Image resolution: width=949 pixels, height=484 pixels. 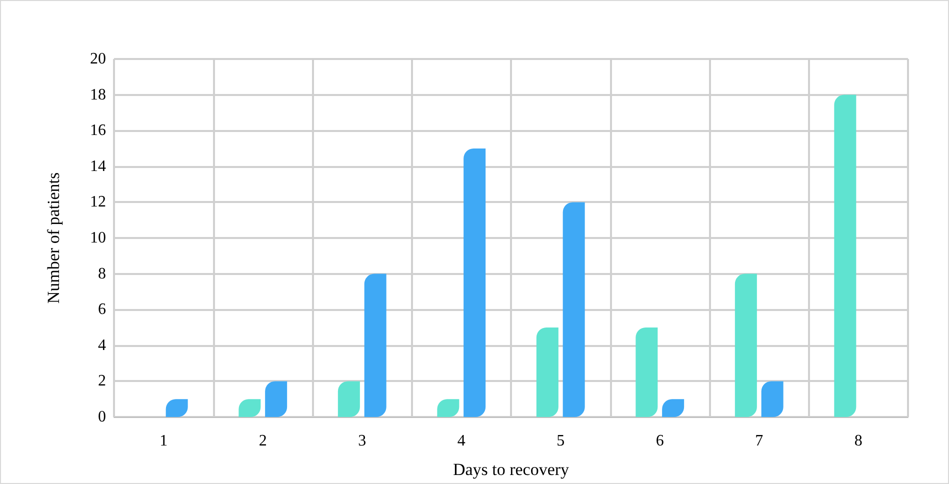 I want to click on x-axis-title: Days to recovery, so click(x=511, y=469).